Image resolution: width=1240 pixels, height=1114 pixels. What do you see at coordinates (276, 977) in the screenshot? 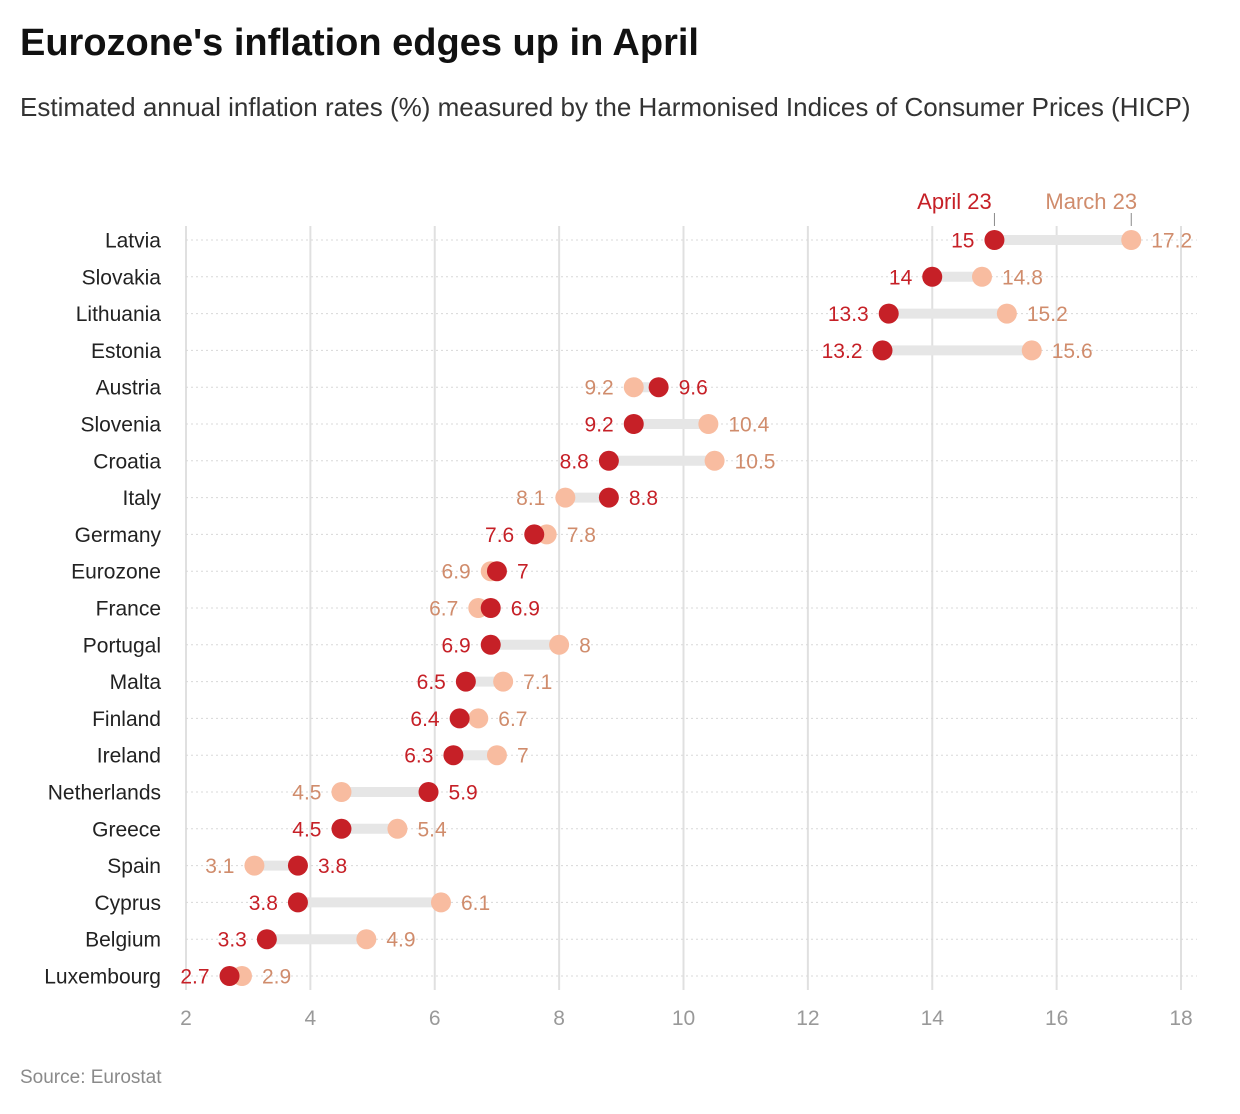
I see `march-value-label: 2.9` at bounding box center [276, 977].